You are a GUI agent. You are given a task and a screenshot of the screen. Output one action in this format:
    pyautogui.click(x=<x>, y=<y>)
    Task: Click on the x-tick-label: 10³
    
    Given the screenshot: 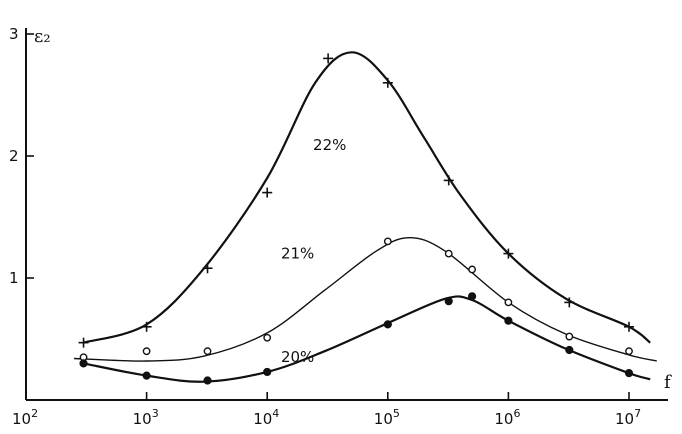 What is the action you would take?
    pyautogui.click(x=146, y=417)
    